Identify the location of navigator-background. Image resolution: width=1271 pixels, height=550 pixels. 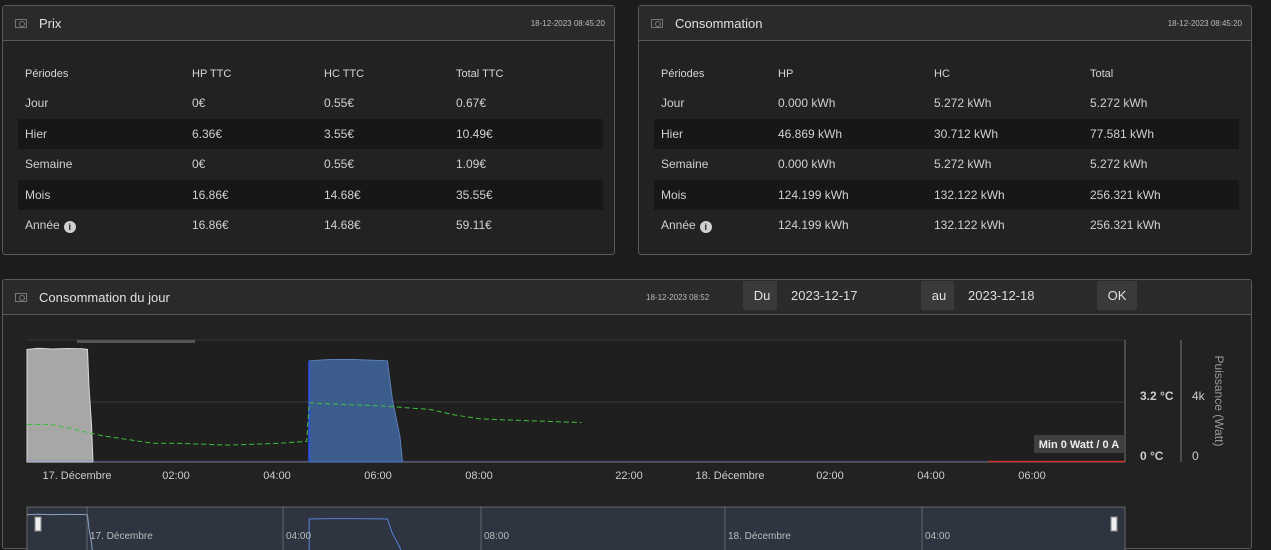
(576, 528).